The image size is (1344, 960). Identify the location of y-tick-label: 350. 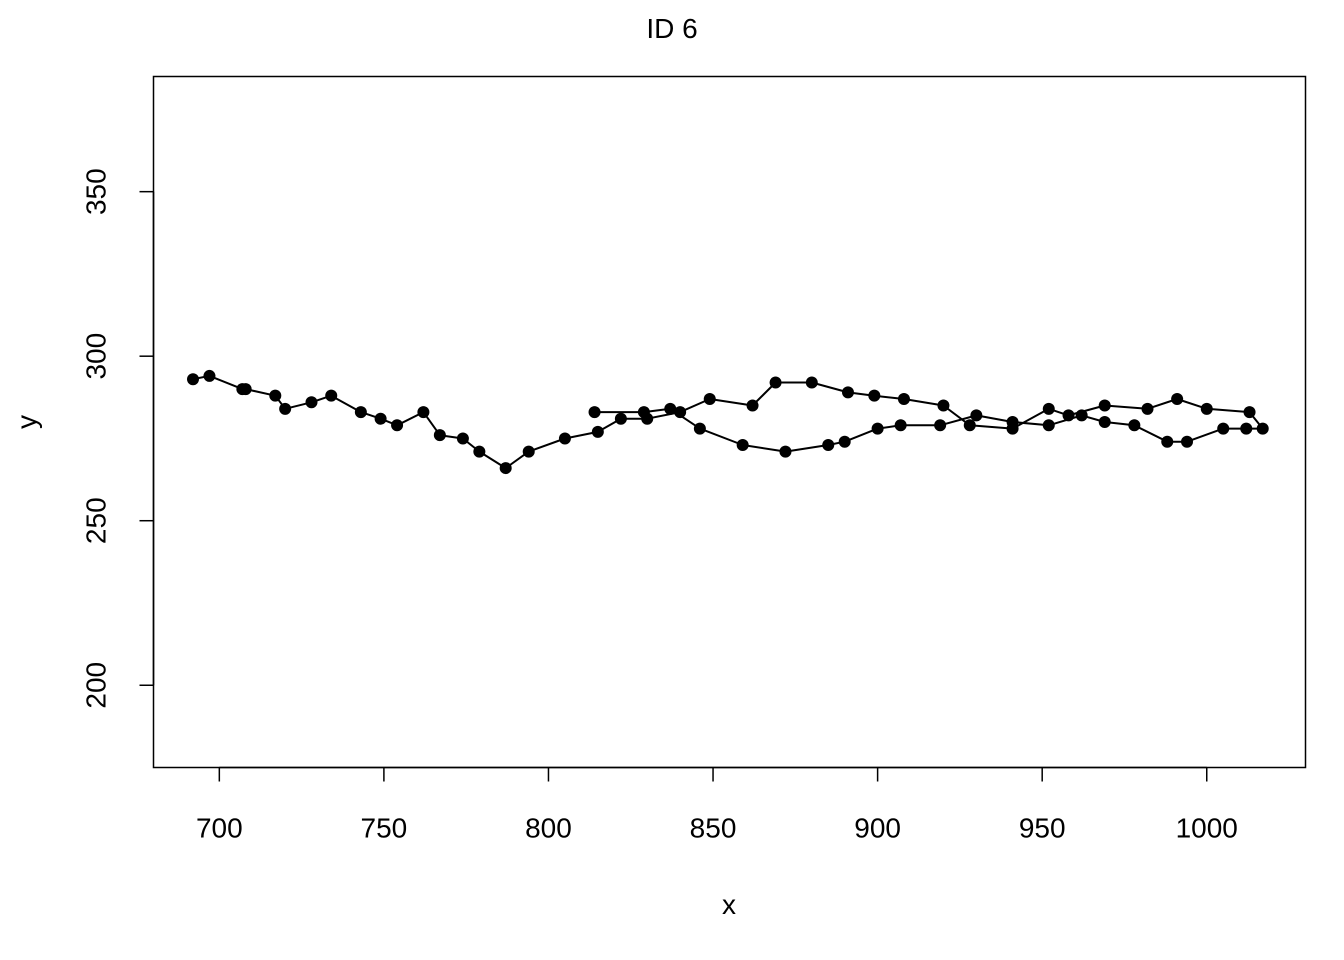
(96, 191).